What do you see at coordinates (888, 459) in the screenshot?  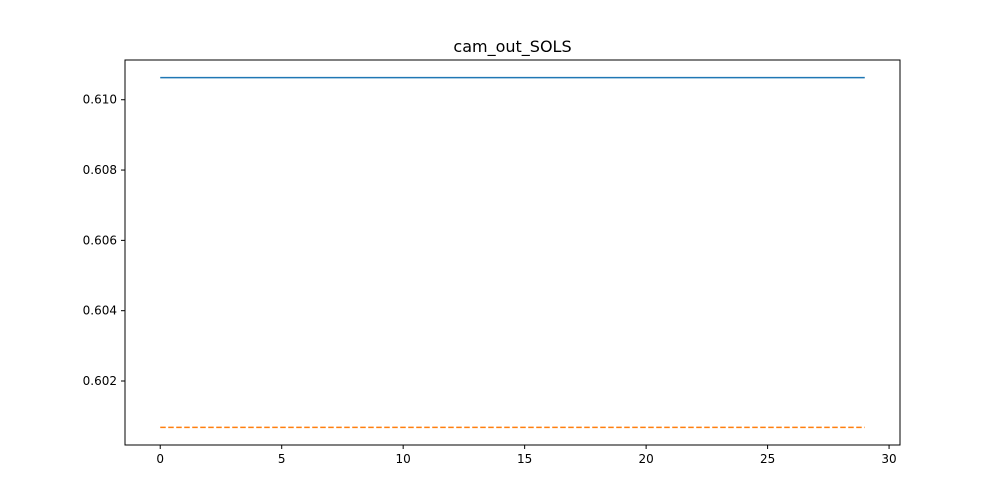 I see `x-tick-label: 30` at bounding box center [888, 459].